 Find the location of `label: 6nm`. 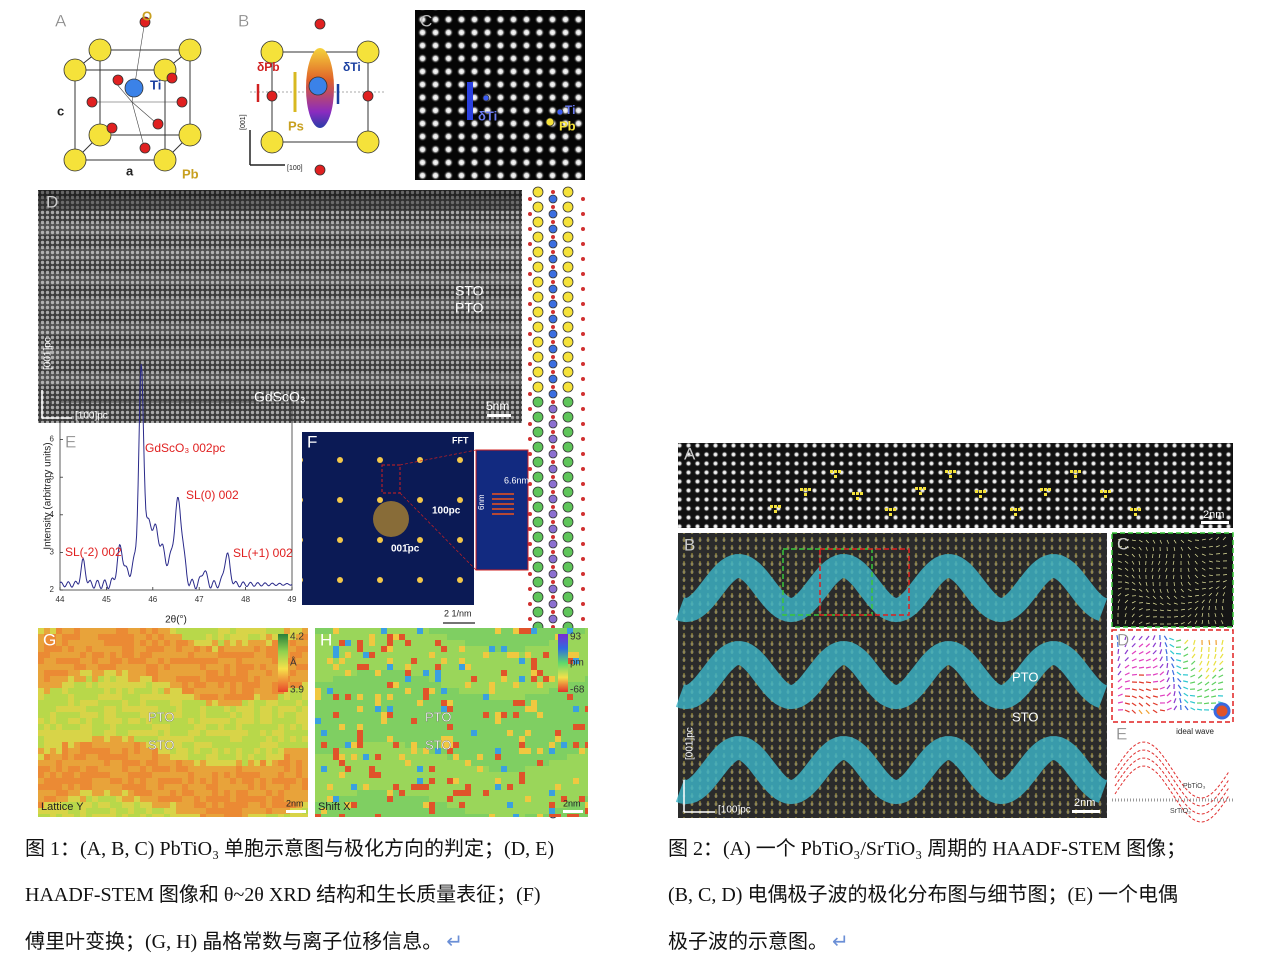

label: 6nm is located at coordinates (481, 502).